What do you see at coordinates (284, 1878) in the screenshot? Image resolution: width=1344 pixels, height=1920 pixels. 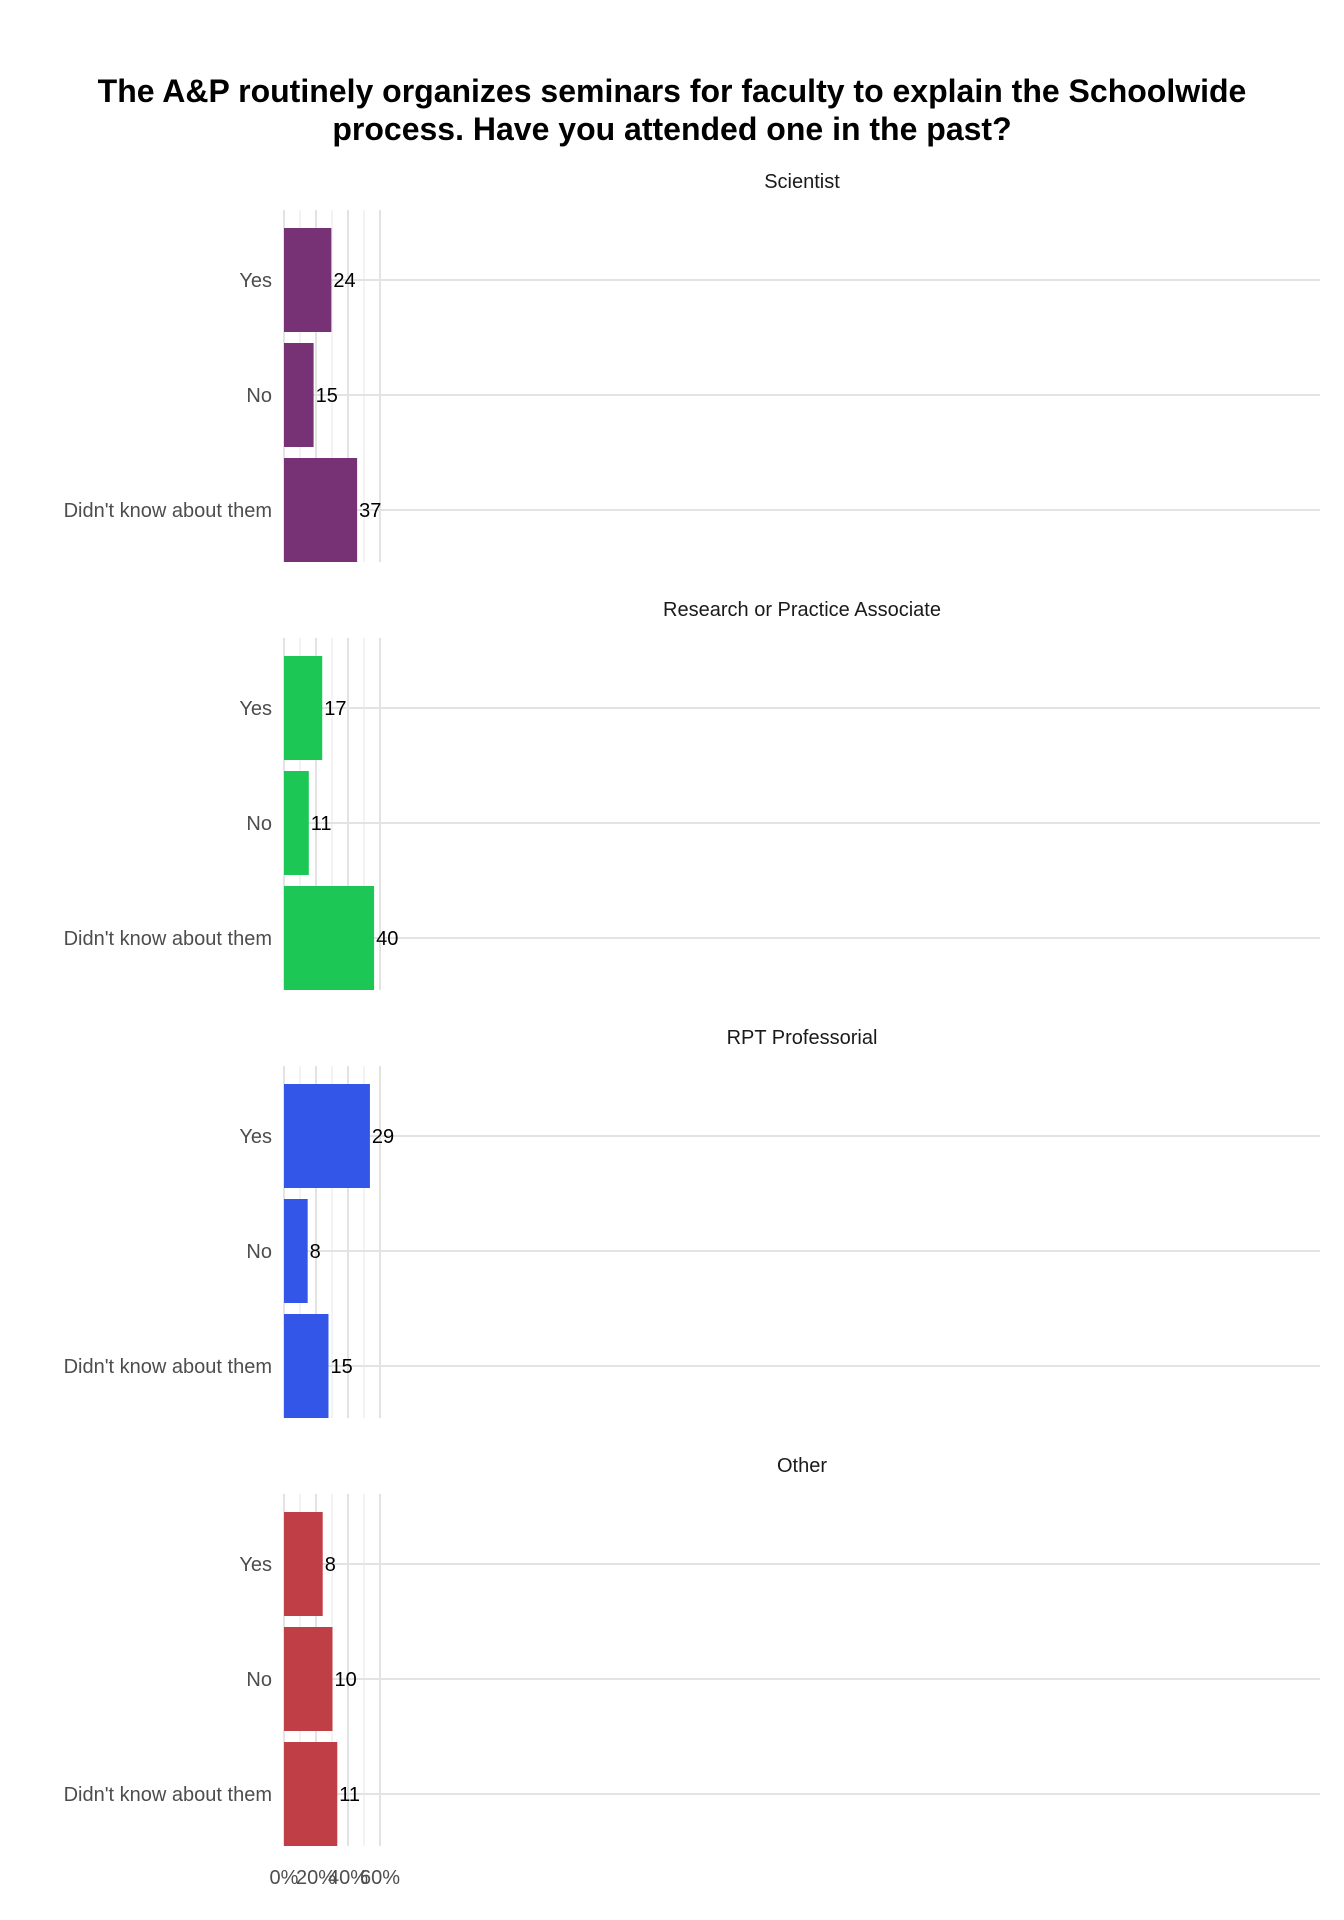 I see `x-tick-label: 0%` at bounding box center [284, 1878].